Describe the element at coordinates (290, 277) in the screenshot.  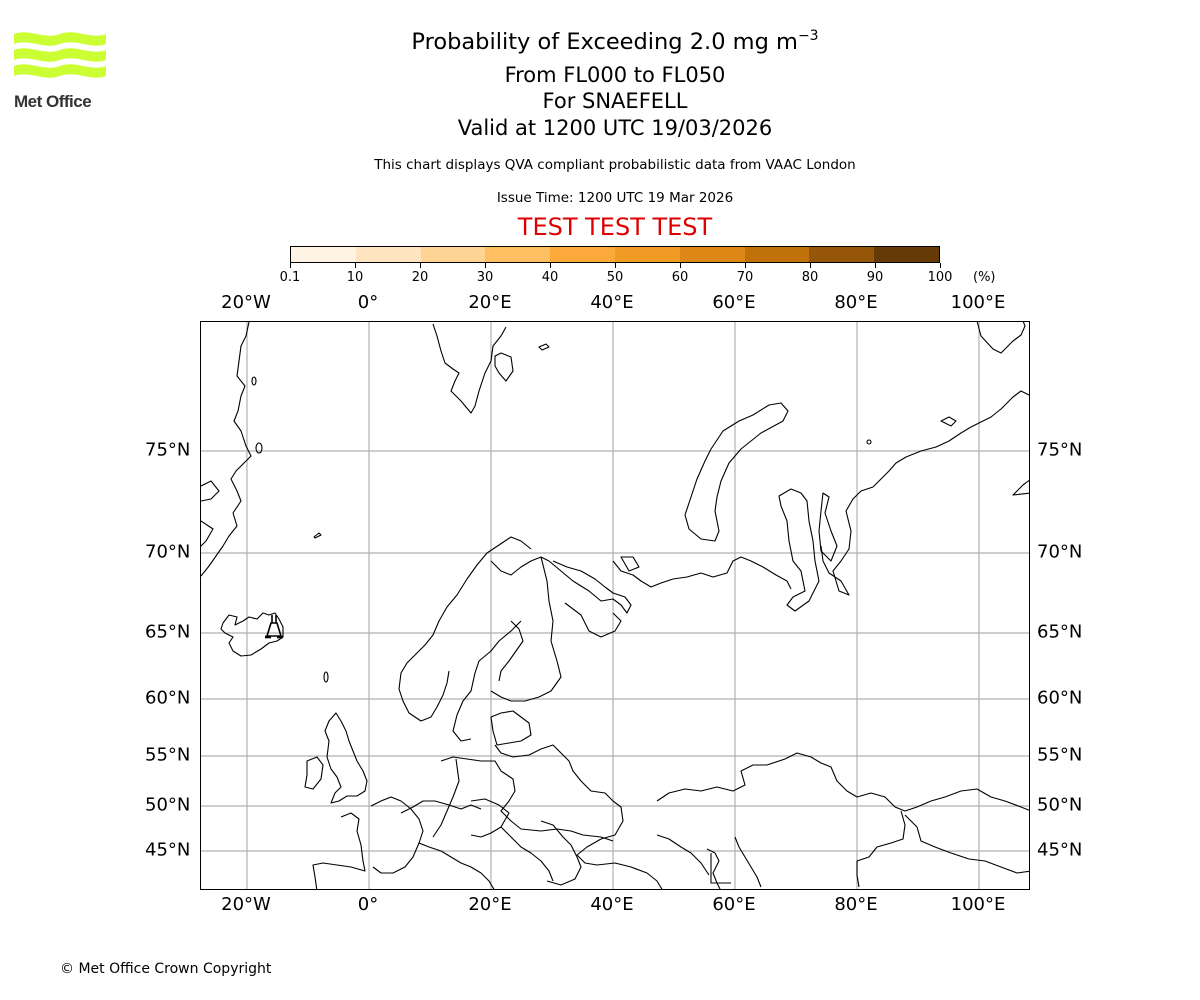
I see `colorbar-tick-label: 0.1` at that location.